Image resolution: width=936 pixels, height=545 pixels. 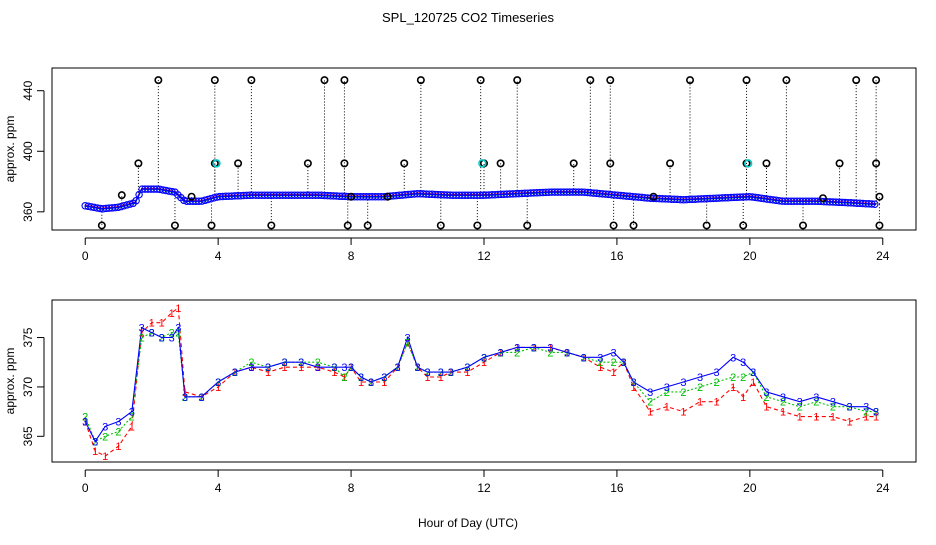 I want to click on baseline-point, so click(x=130, y=204).